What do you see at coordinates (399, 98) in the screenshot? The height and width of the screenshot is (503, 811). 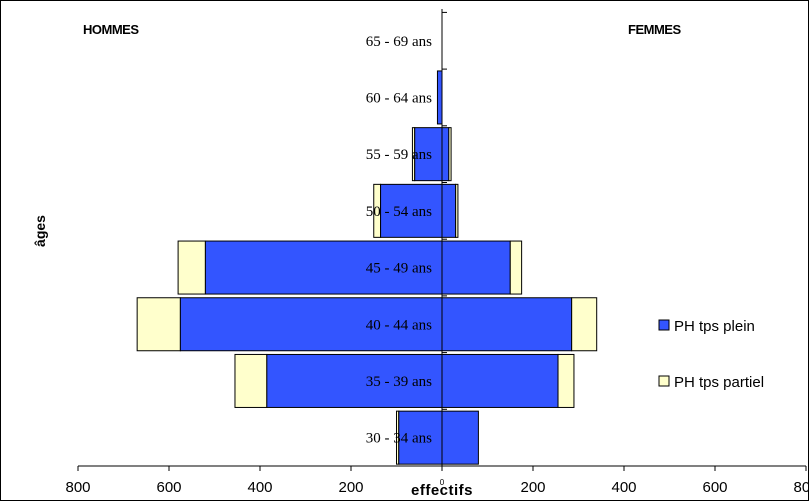 I see `category-label: 60 - 64 ans` at bounding box center [399, 98].